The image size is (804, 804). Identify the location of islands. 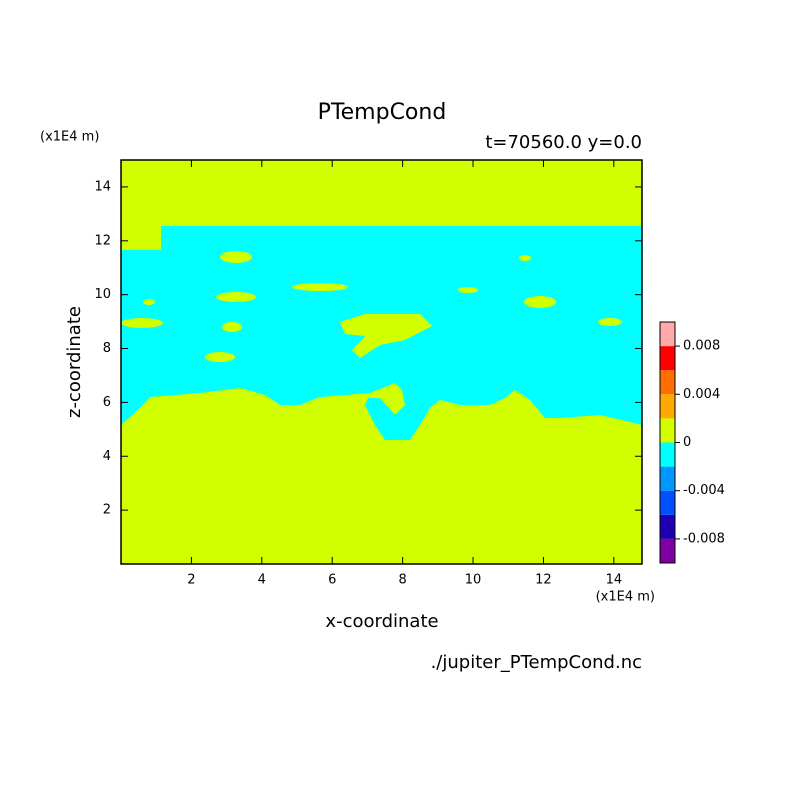
(381, 288).